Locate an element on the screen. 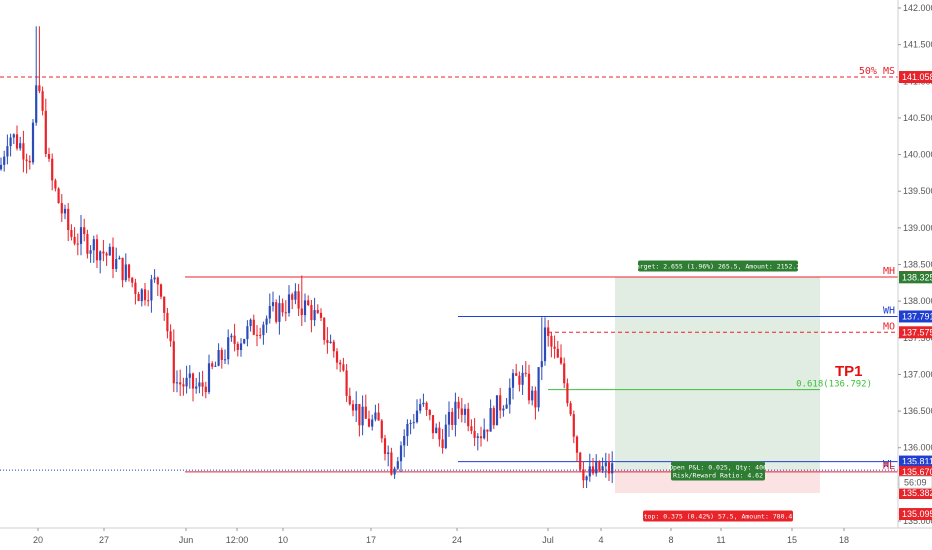  fib-label: 0.618(136.792) is located at coordinates (834, 385).